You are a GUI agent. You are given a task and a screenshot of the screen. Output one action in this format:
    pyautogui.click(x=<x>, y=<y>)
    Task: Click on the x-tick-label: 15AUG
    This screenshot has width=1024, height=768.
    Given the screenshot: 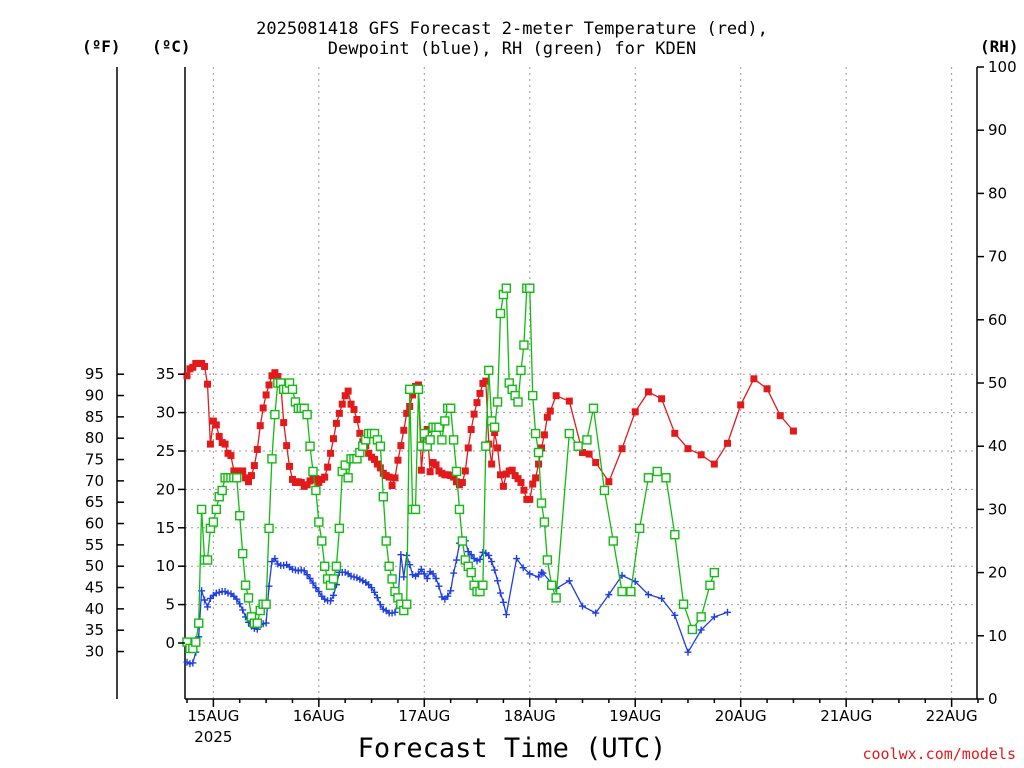 What is the action you would take?
    pyautogui.click(x=213, y=716)
    